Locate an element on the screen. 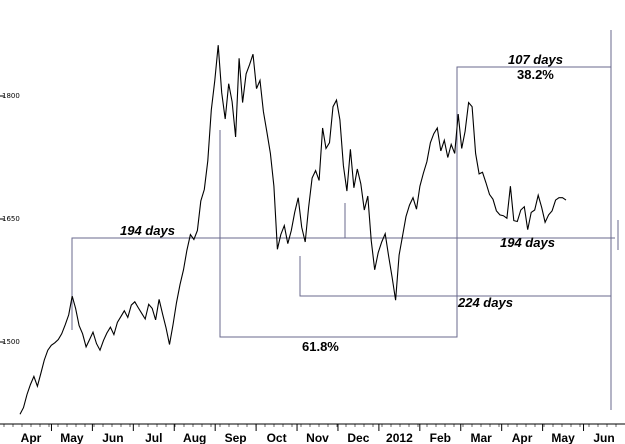  x-tick-label: Feb is located at coordinates (440, 437).